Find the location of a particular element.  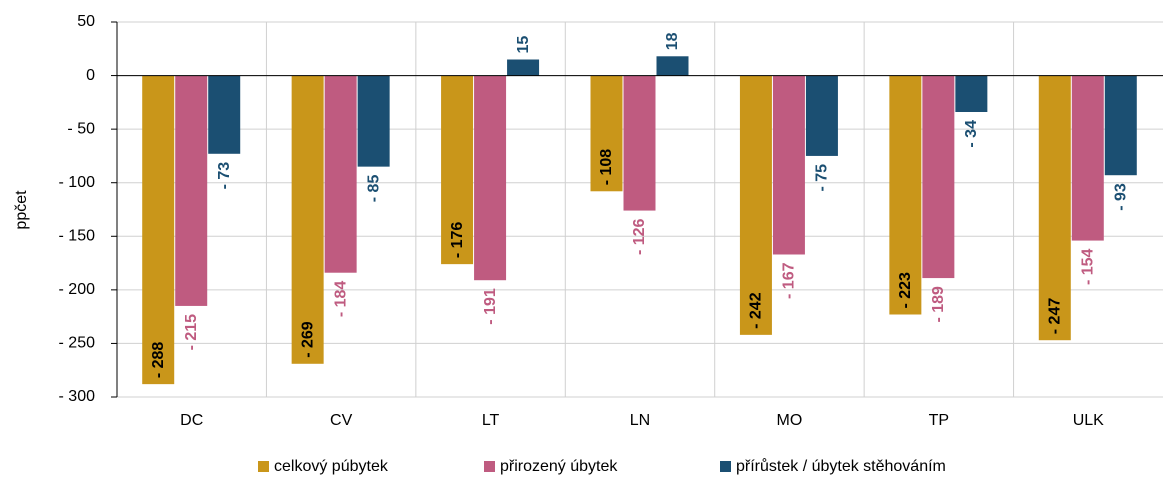

value-label: - 75 is located at coordinates (822, 178).